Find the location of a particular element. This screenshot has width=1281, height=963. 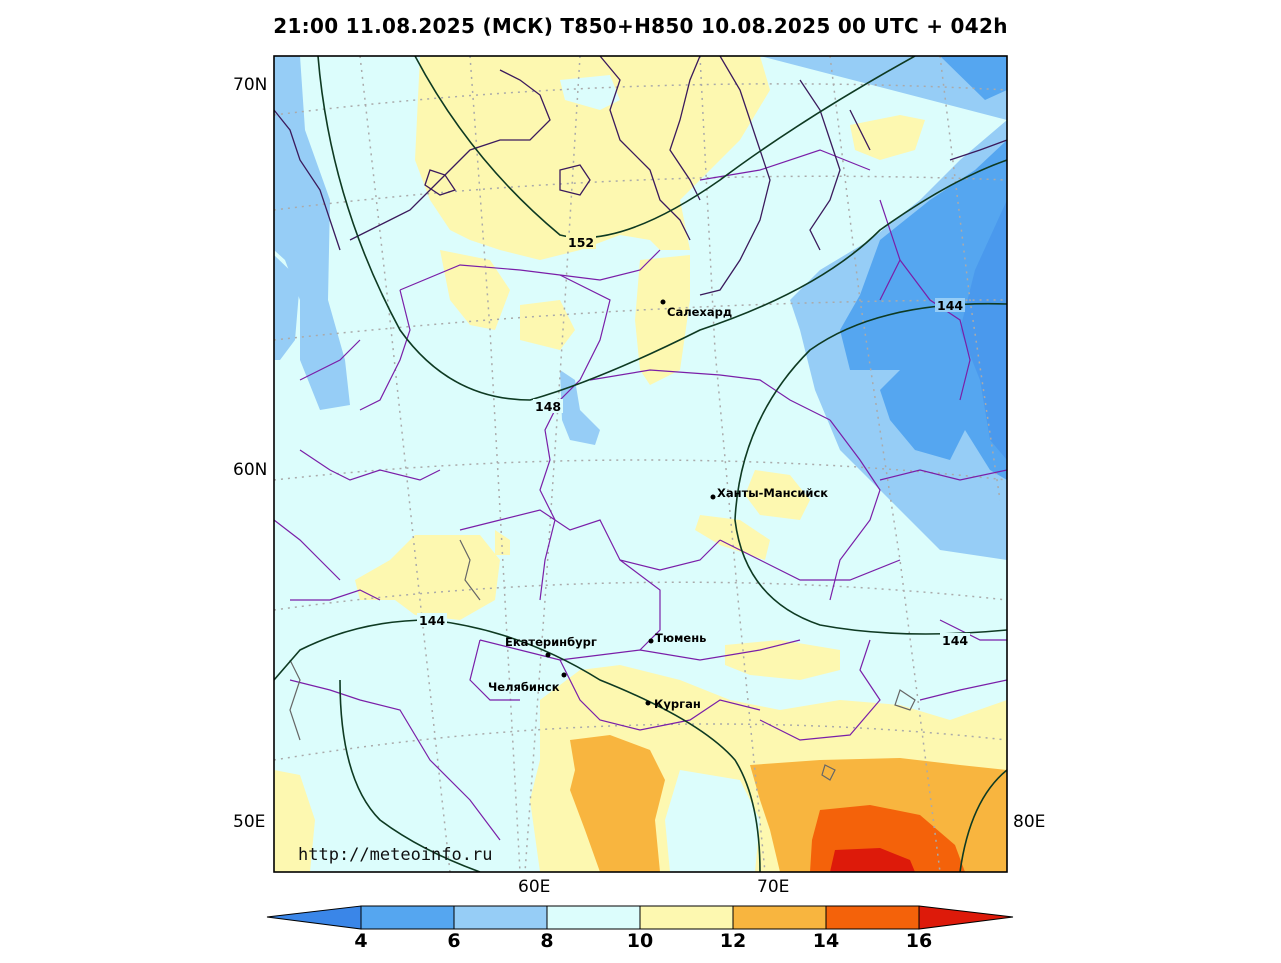

city-label-salekhard: Салехард is located at coordinates (699, 312).